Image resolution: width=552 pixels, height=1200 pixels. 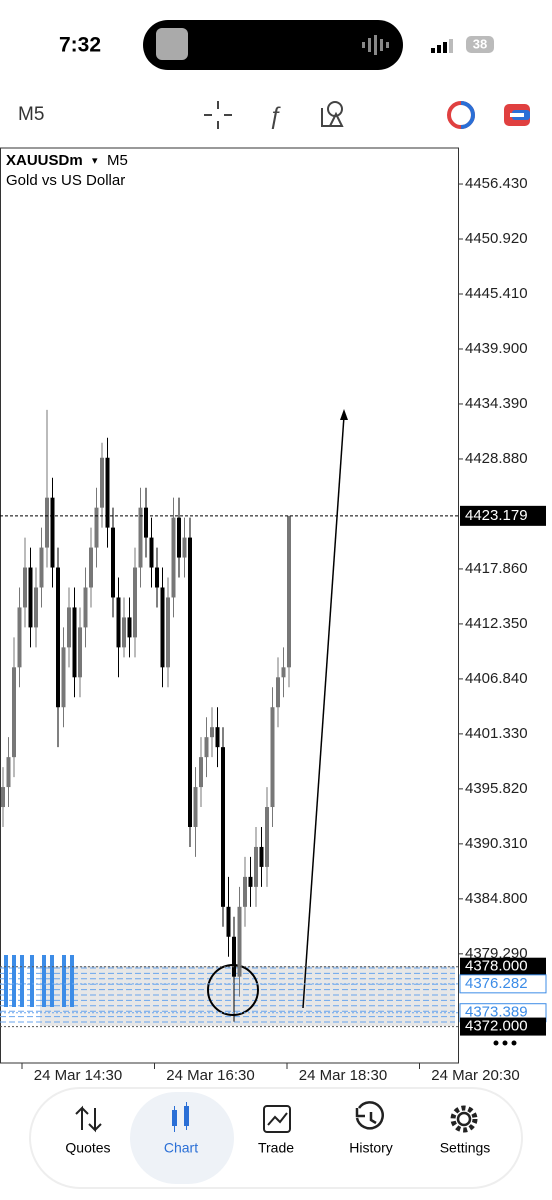 I want to click on clock: 7:32, so click(x=80, y=45).